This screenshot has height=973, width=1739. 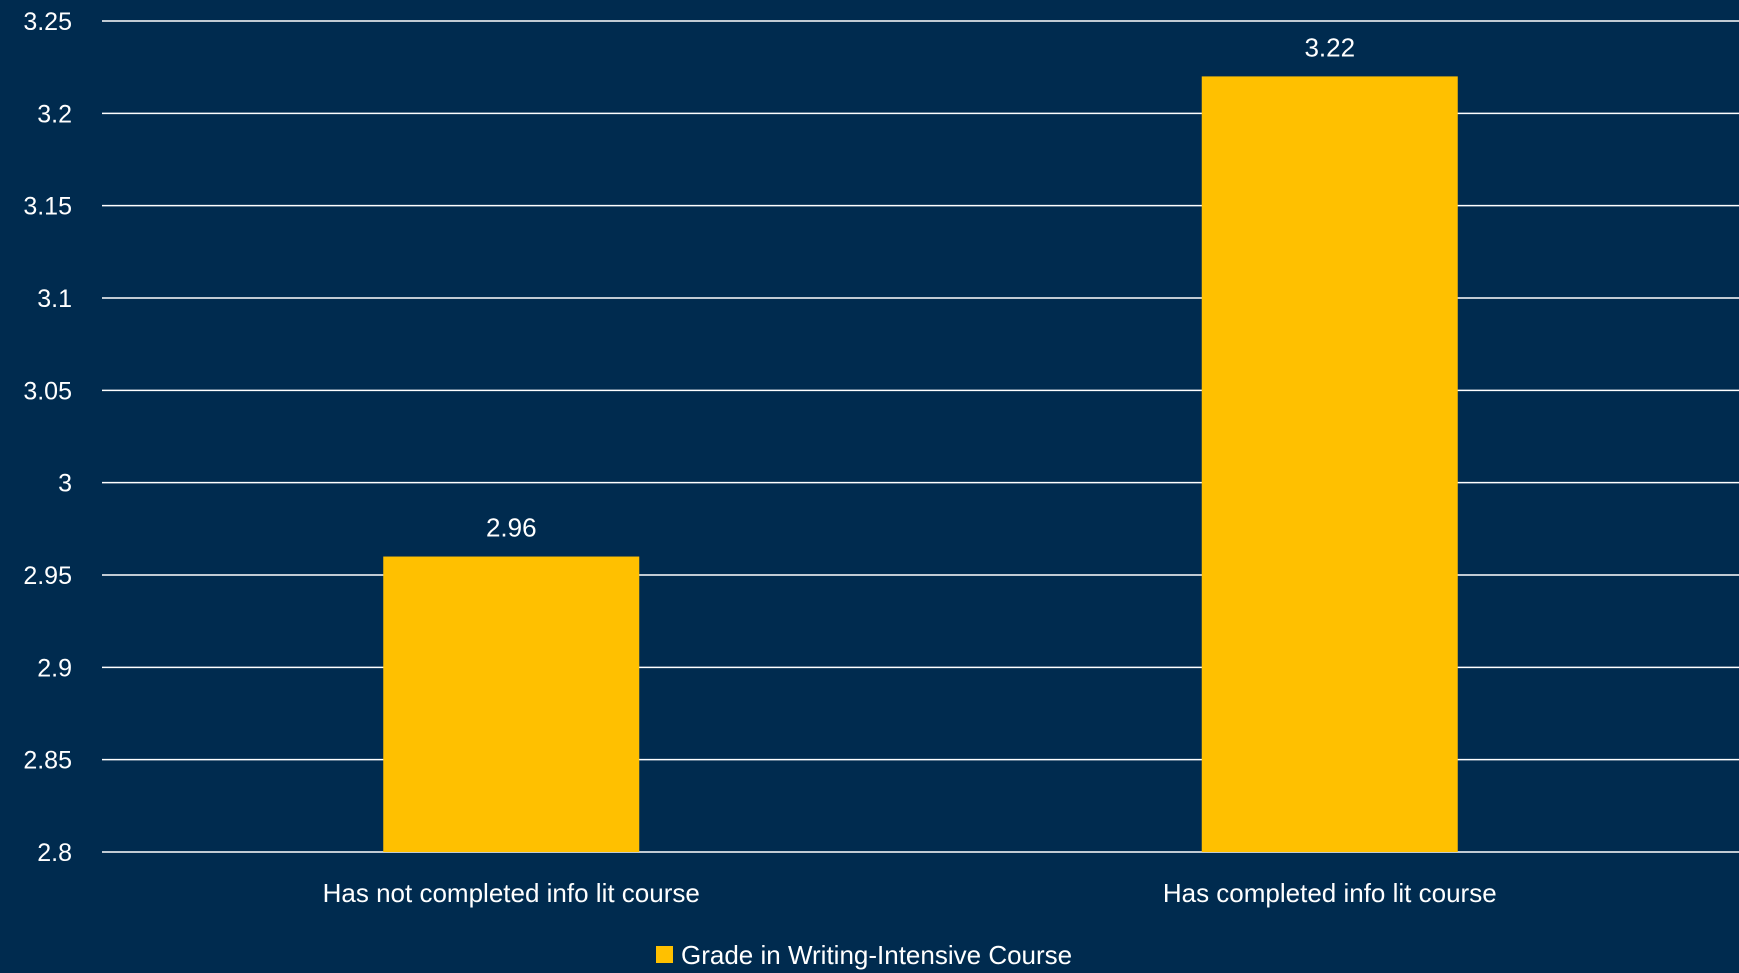 What do you see at coordinates (47, 576) in the screenshot?
I see `y-tick-label: 2.95` at bounding box center [47, 576].